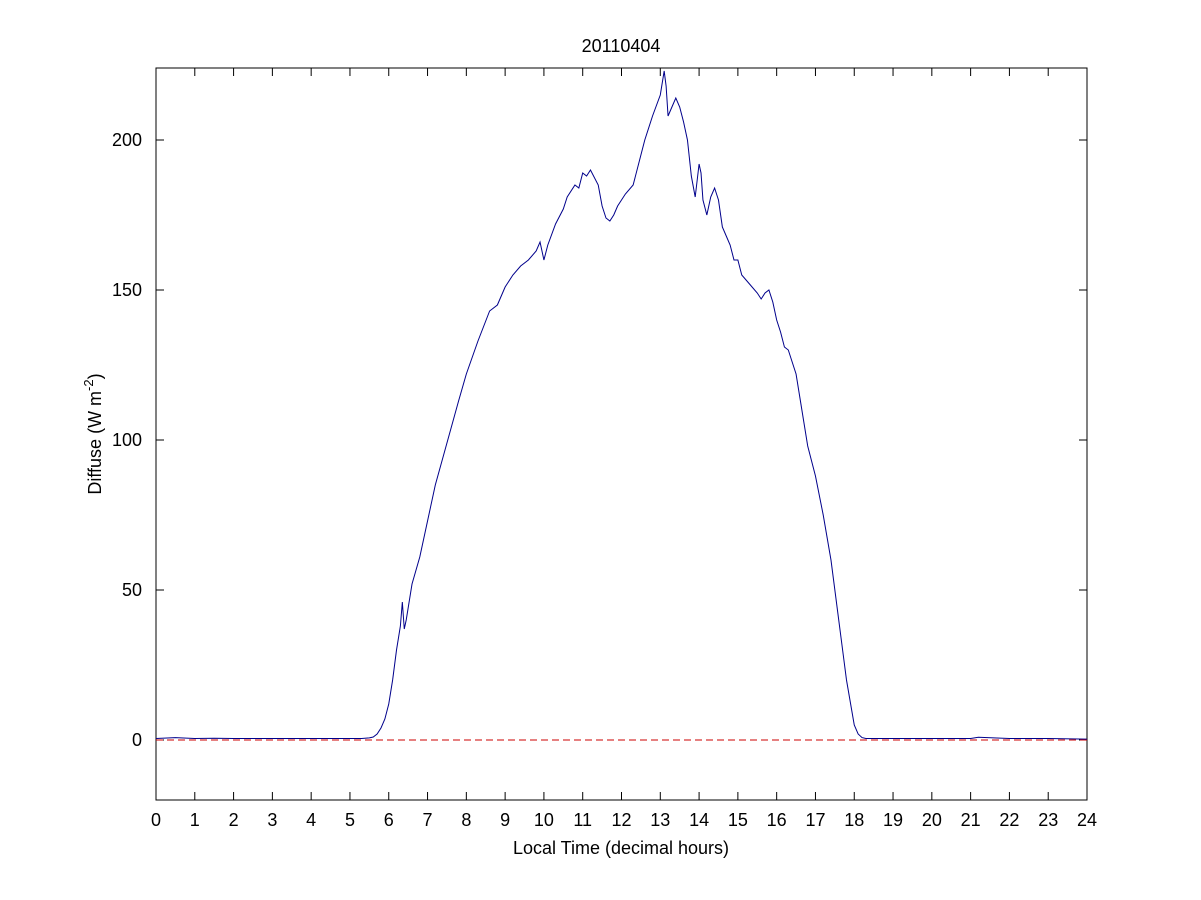 The width and height of the screenshot is (1201, 900). Describe the element at coordinates (95, 443) in the screenshot. I see `y-axis-label-main: Diffuse (W m` at that location.